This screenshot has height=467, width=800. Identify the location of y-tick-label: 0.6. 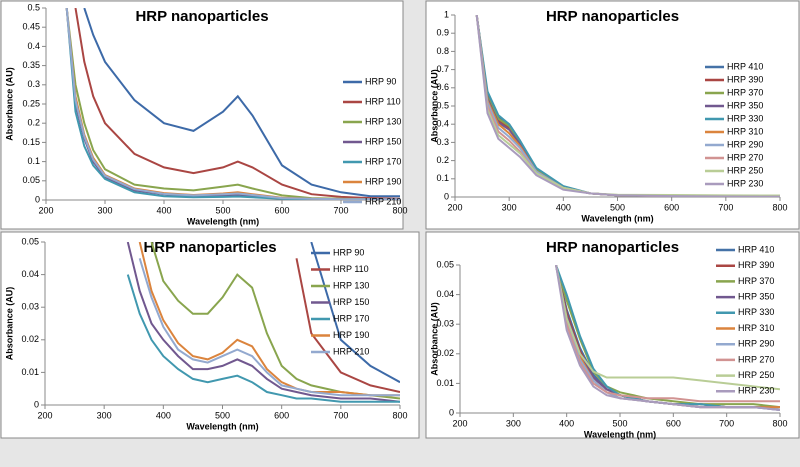
(442, 87).